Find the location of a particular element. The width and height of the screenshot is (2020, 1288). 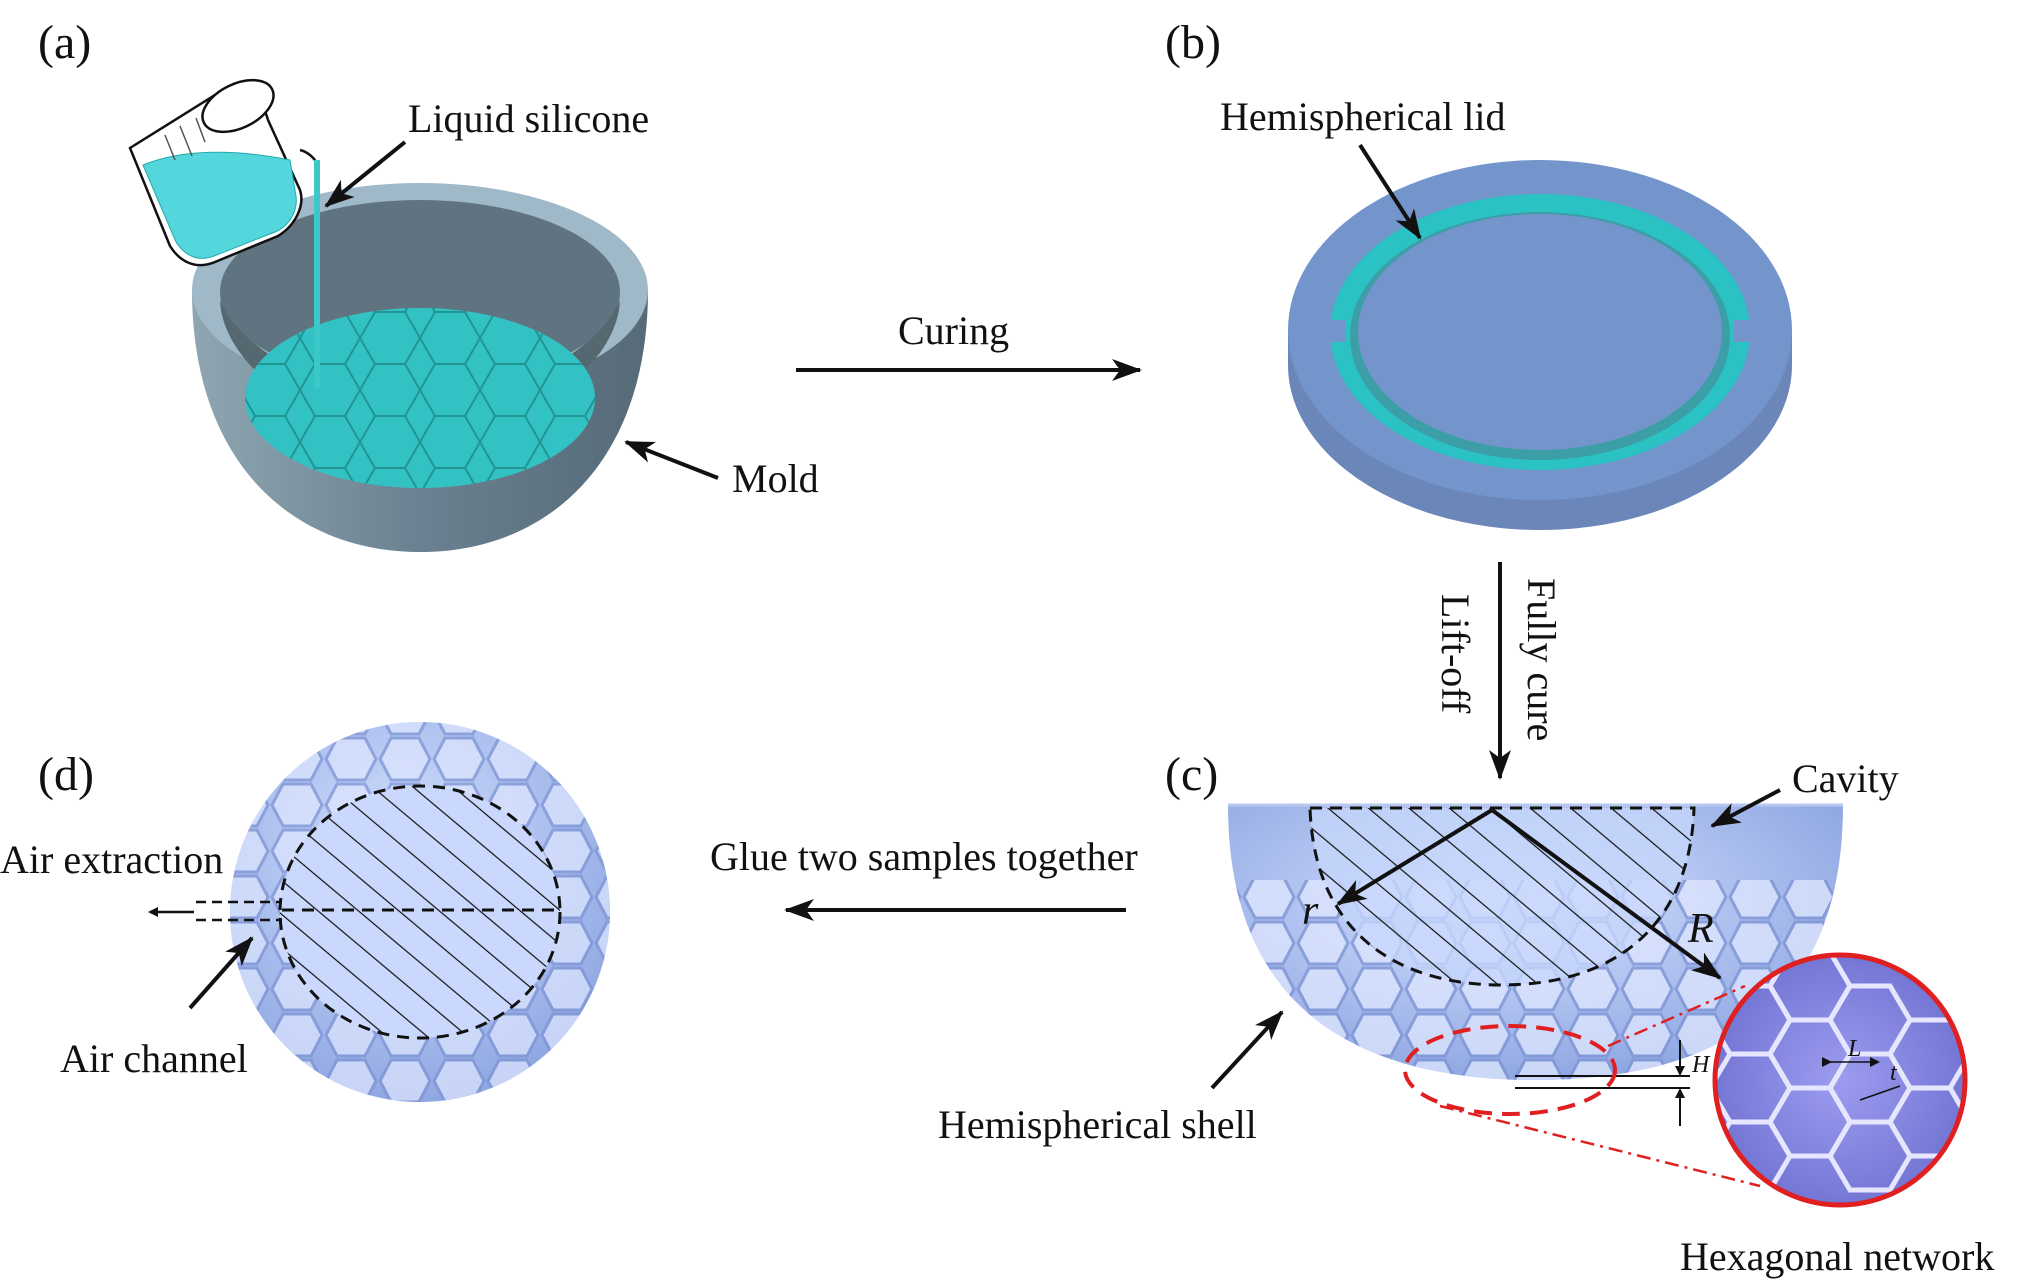

hemispherical-lid is located at coordinates (1540, 345).